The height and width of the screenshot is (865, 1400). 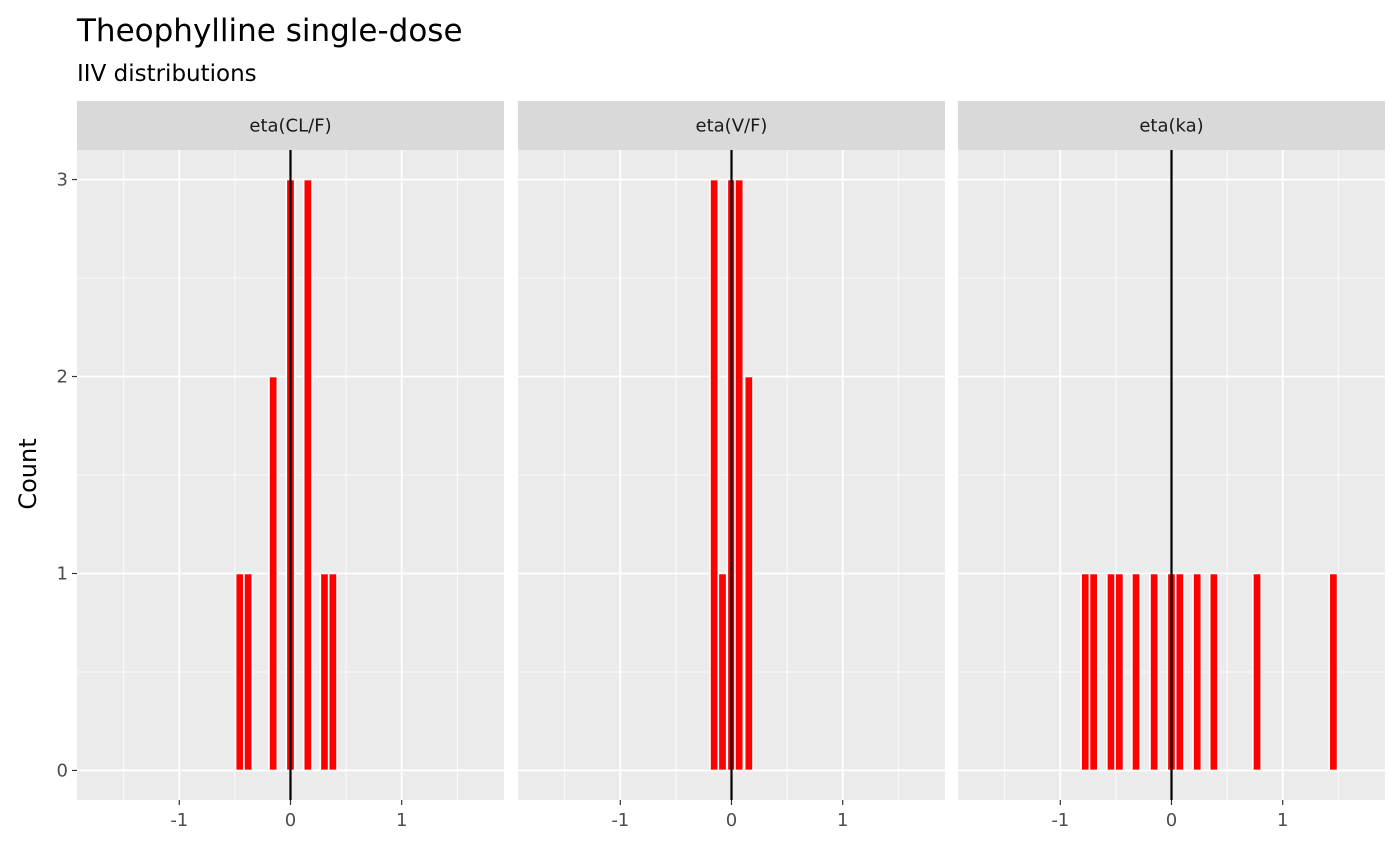 What do you see at coordinates (67, 475) in the screenshot?
I see `y-axis: 0 1 2 3` at bounding box center [67, 475].